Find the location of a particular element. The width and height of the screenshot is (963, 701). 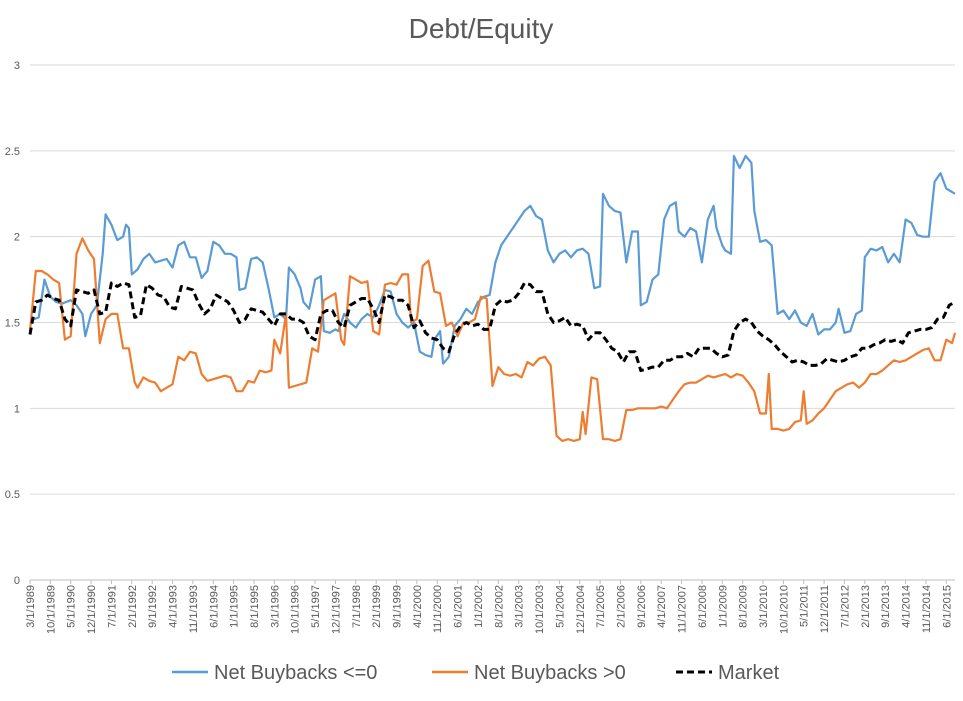

x-tick-label: 6/1/2001 is located at coordinates (459, 606).